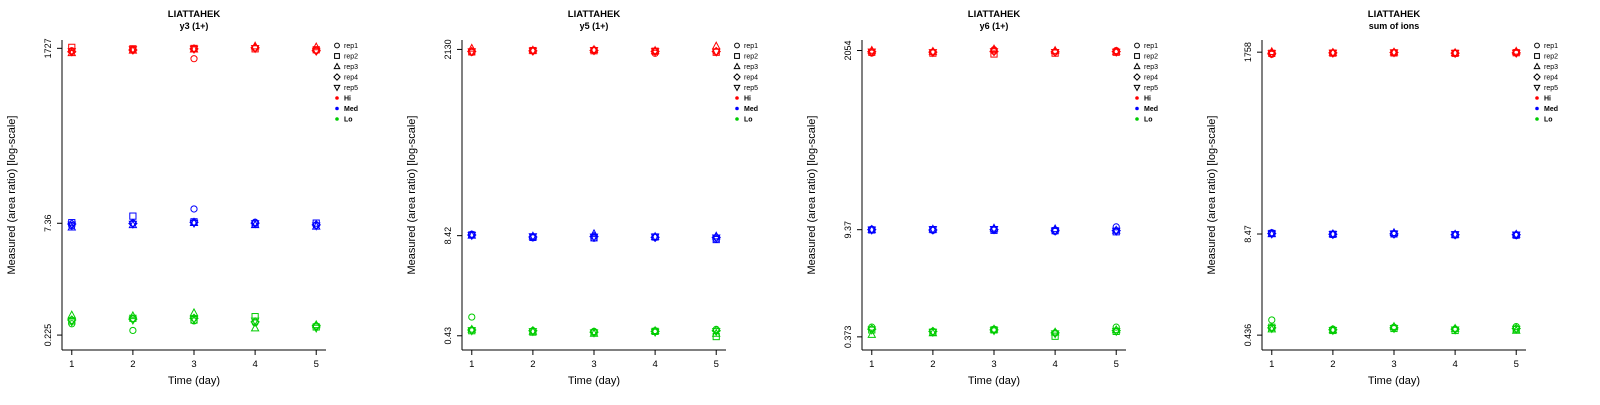 This screenshot has height=405, width=1600. I want to click on data-point-med-rep1, so click(194, 209).